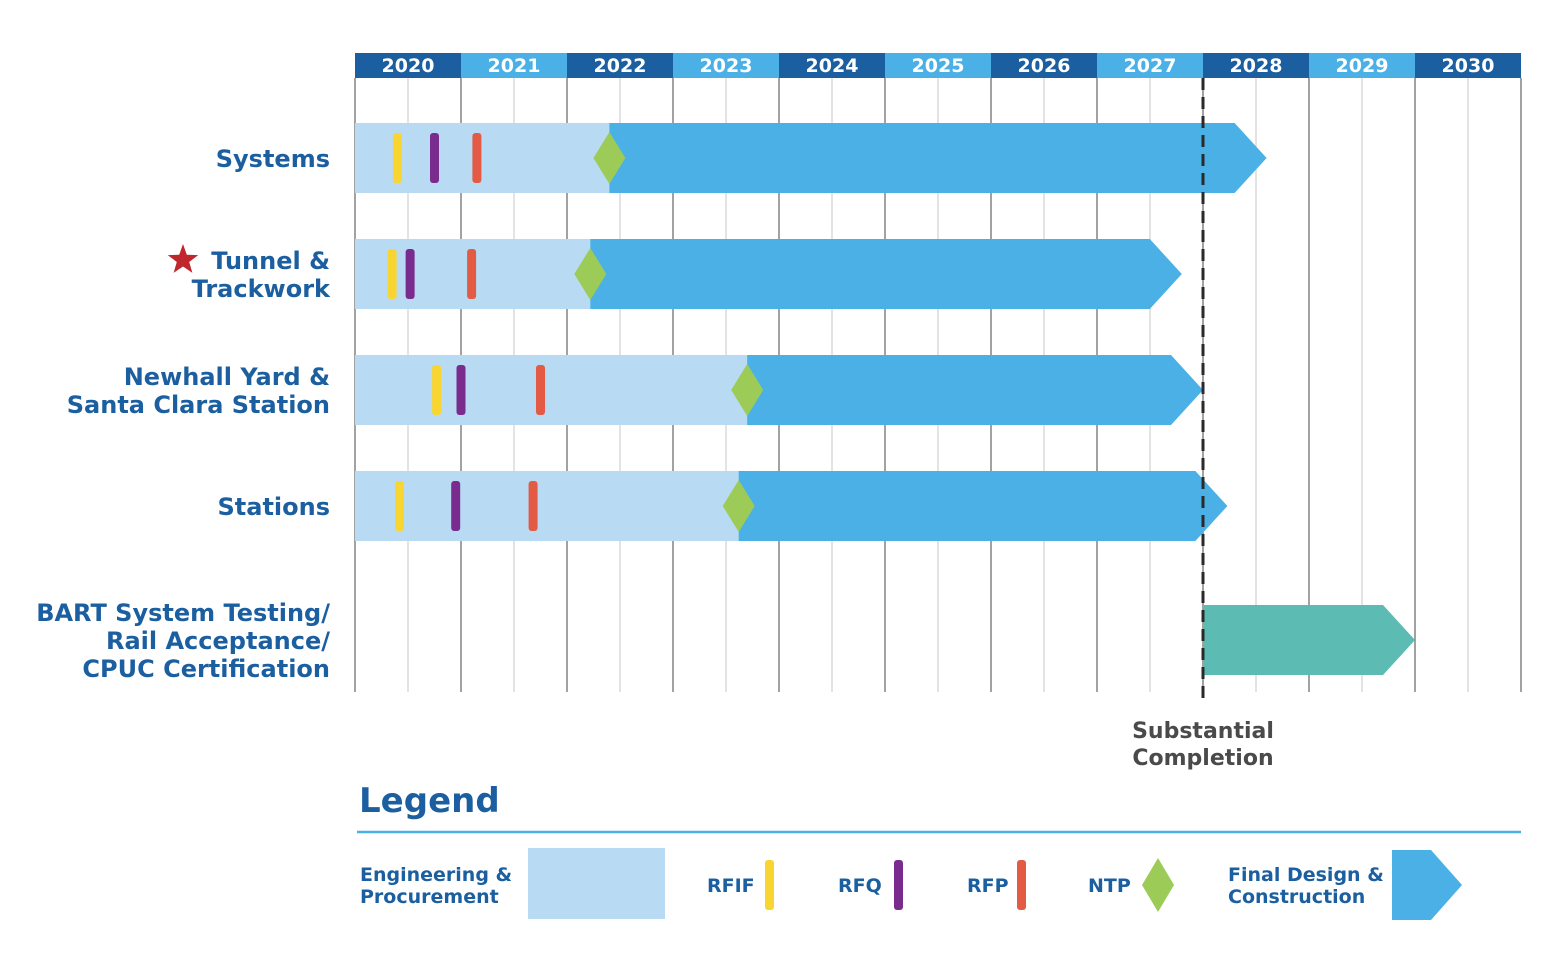 Image resolution: width=1568 pixels, height=972 pixels. What do you see at coordinates (1427, 885) in the screenshot?
I see `legend-construction-swatch` at bounding box center [1427, 885].